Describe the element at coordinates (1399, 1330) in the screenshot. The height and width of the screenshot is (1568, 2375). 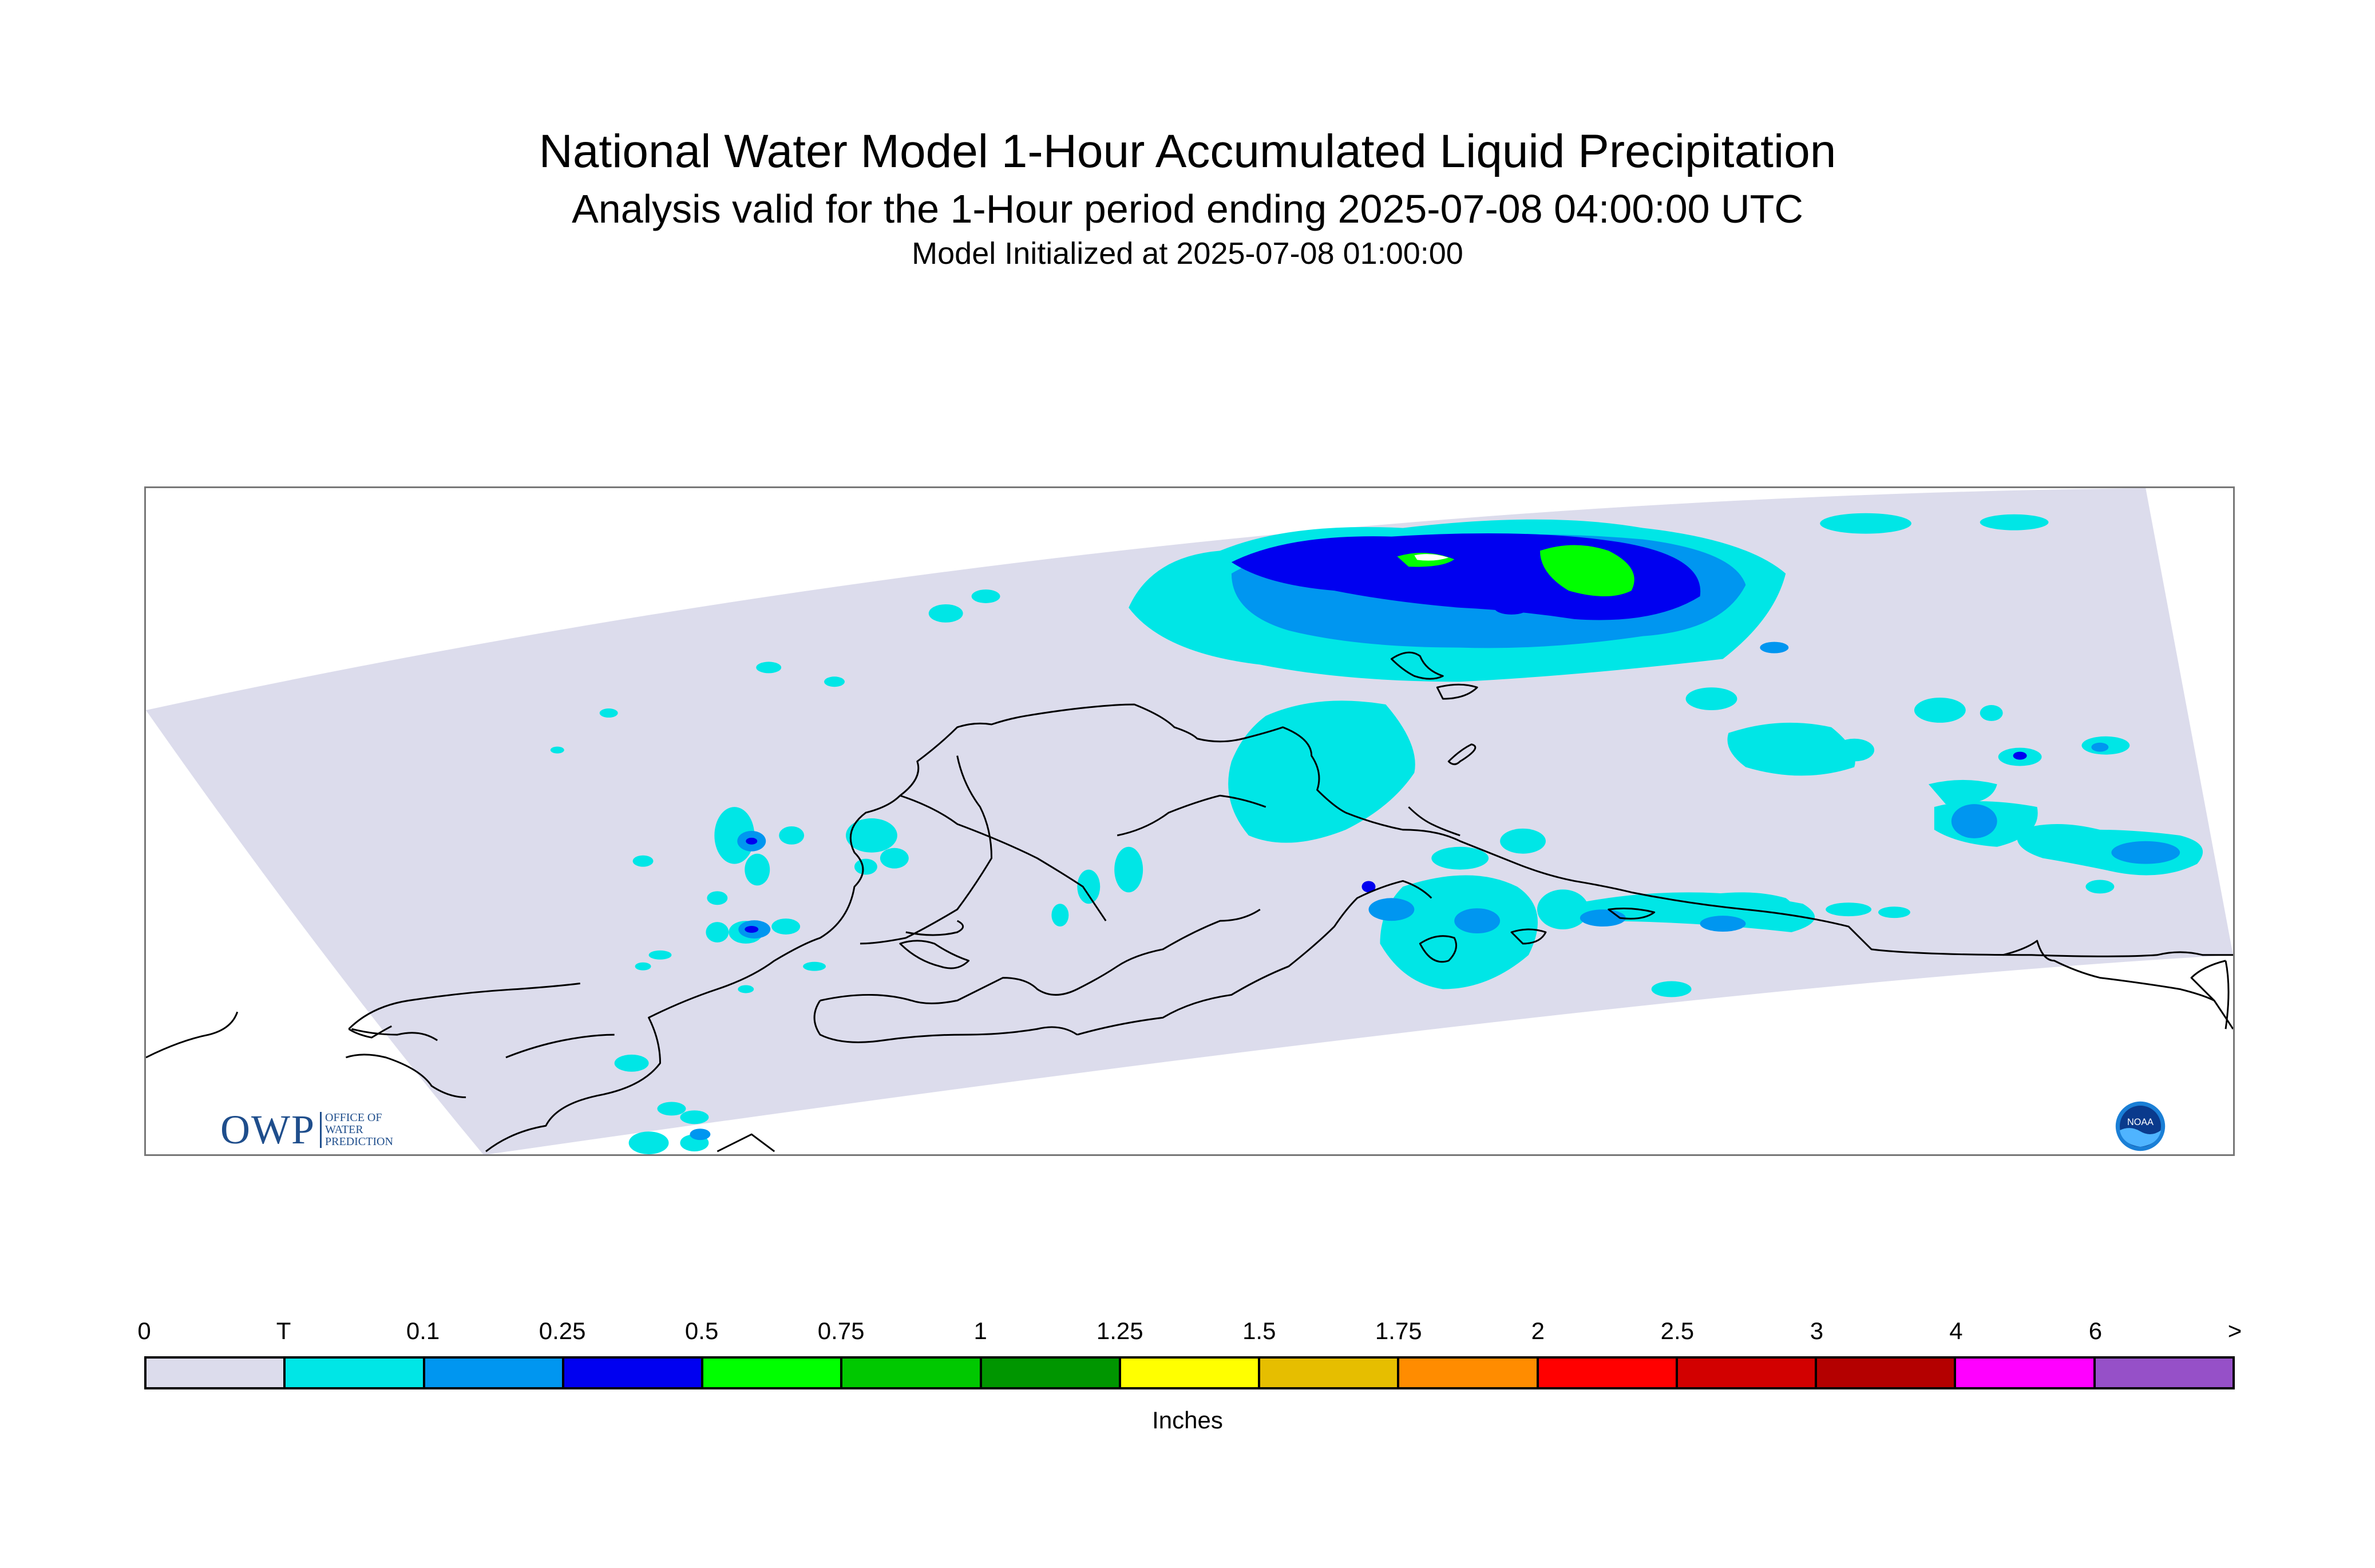
I see `legend-tick-label: 1.75` at that location.